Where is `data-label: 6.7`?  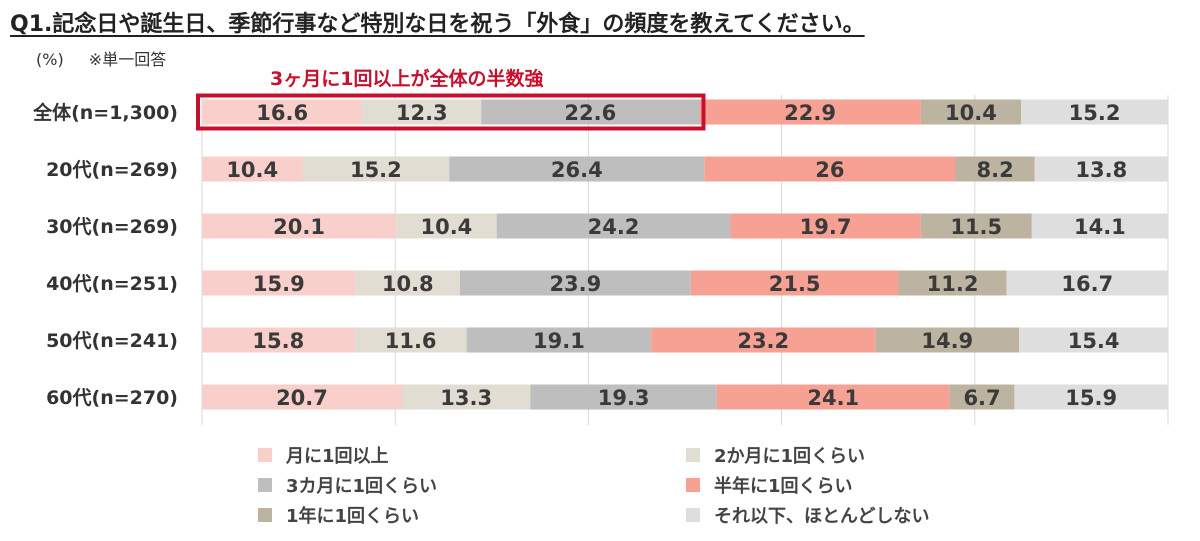
data-label: 6.7 is located at coordinates (981, 398).